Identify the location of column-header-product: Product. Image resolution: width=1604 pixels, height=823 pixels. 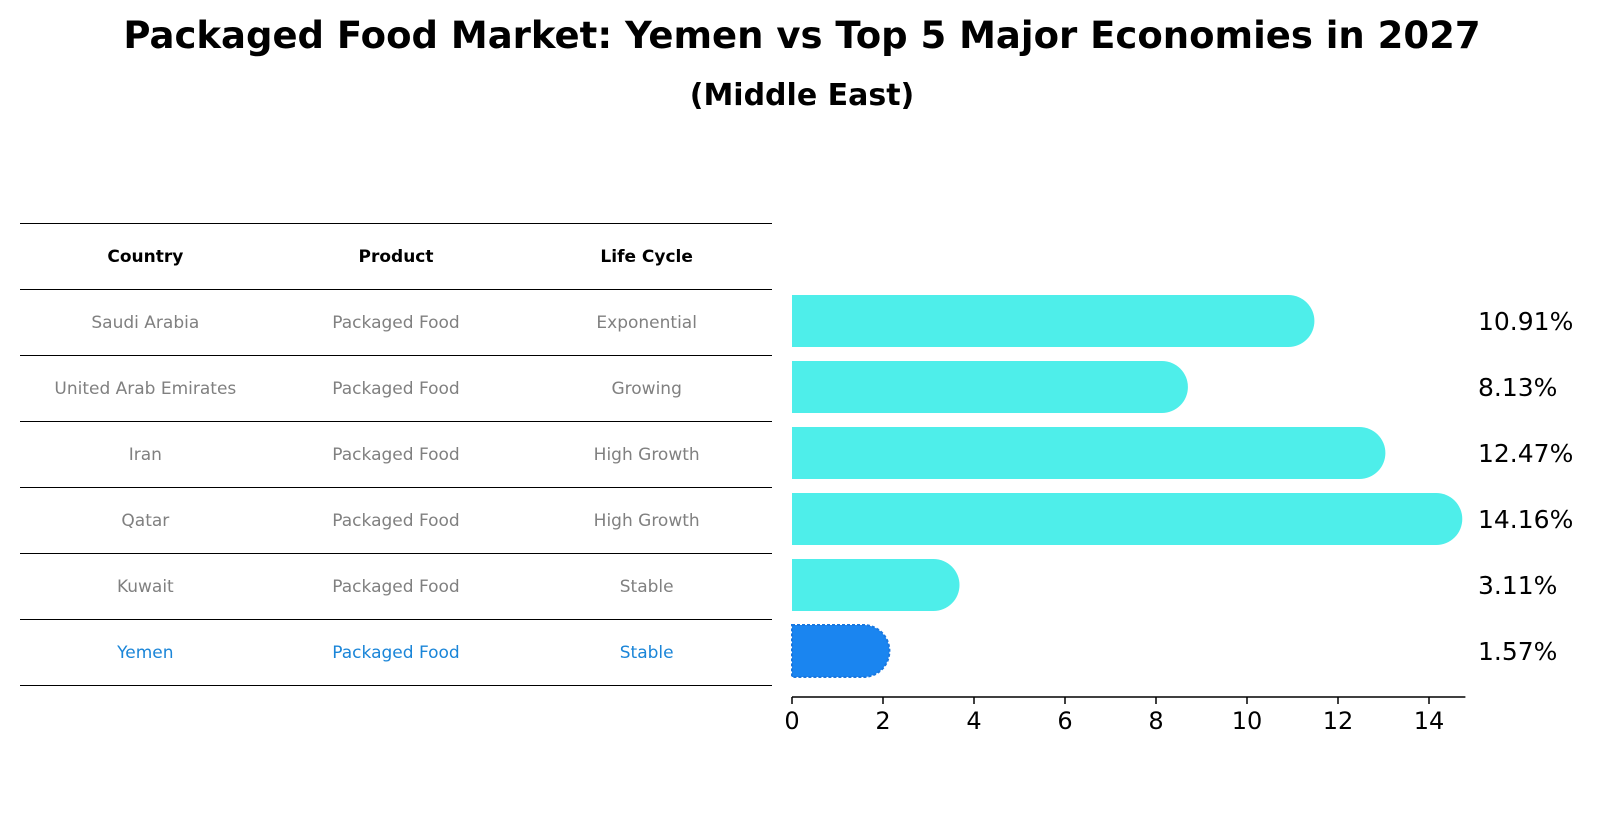
(396, 256).